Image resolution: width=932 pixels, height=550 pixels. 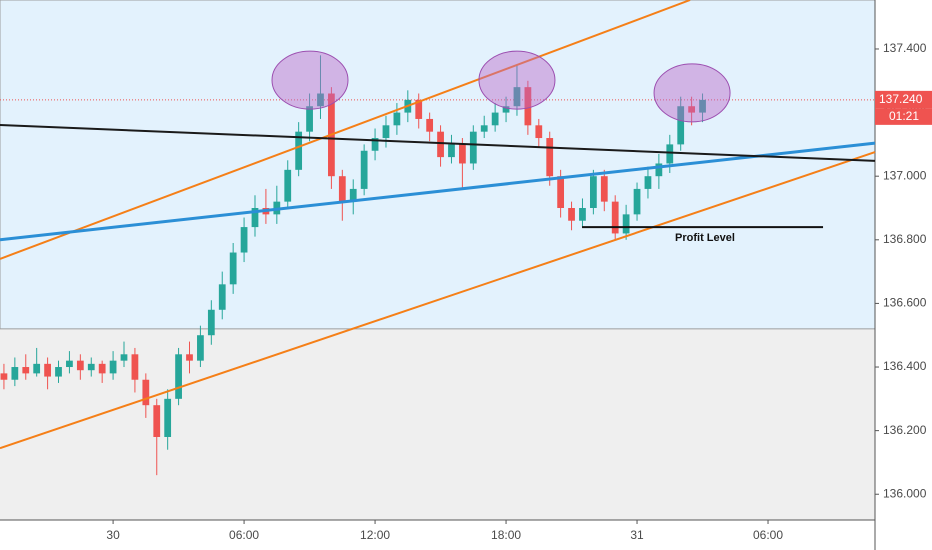 What do you see at coordinates (637, 535) in the screenshot?
I see `x-tick-label: 31` at bounding box center [637, 535].